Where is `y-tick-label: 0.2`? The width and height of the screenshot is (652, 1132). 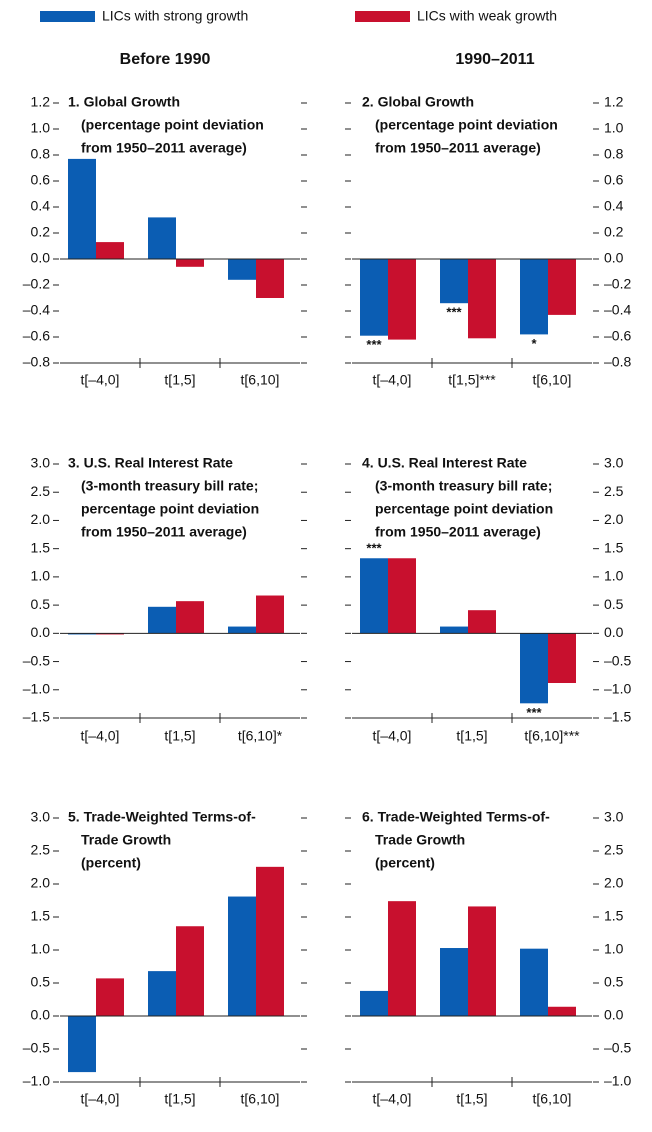 y-tick-label: 0.2 is located at coordinates (41, 232).